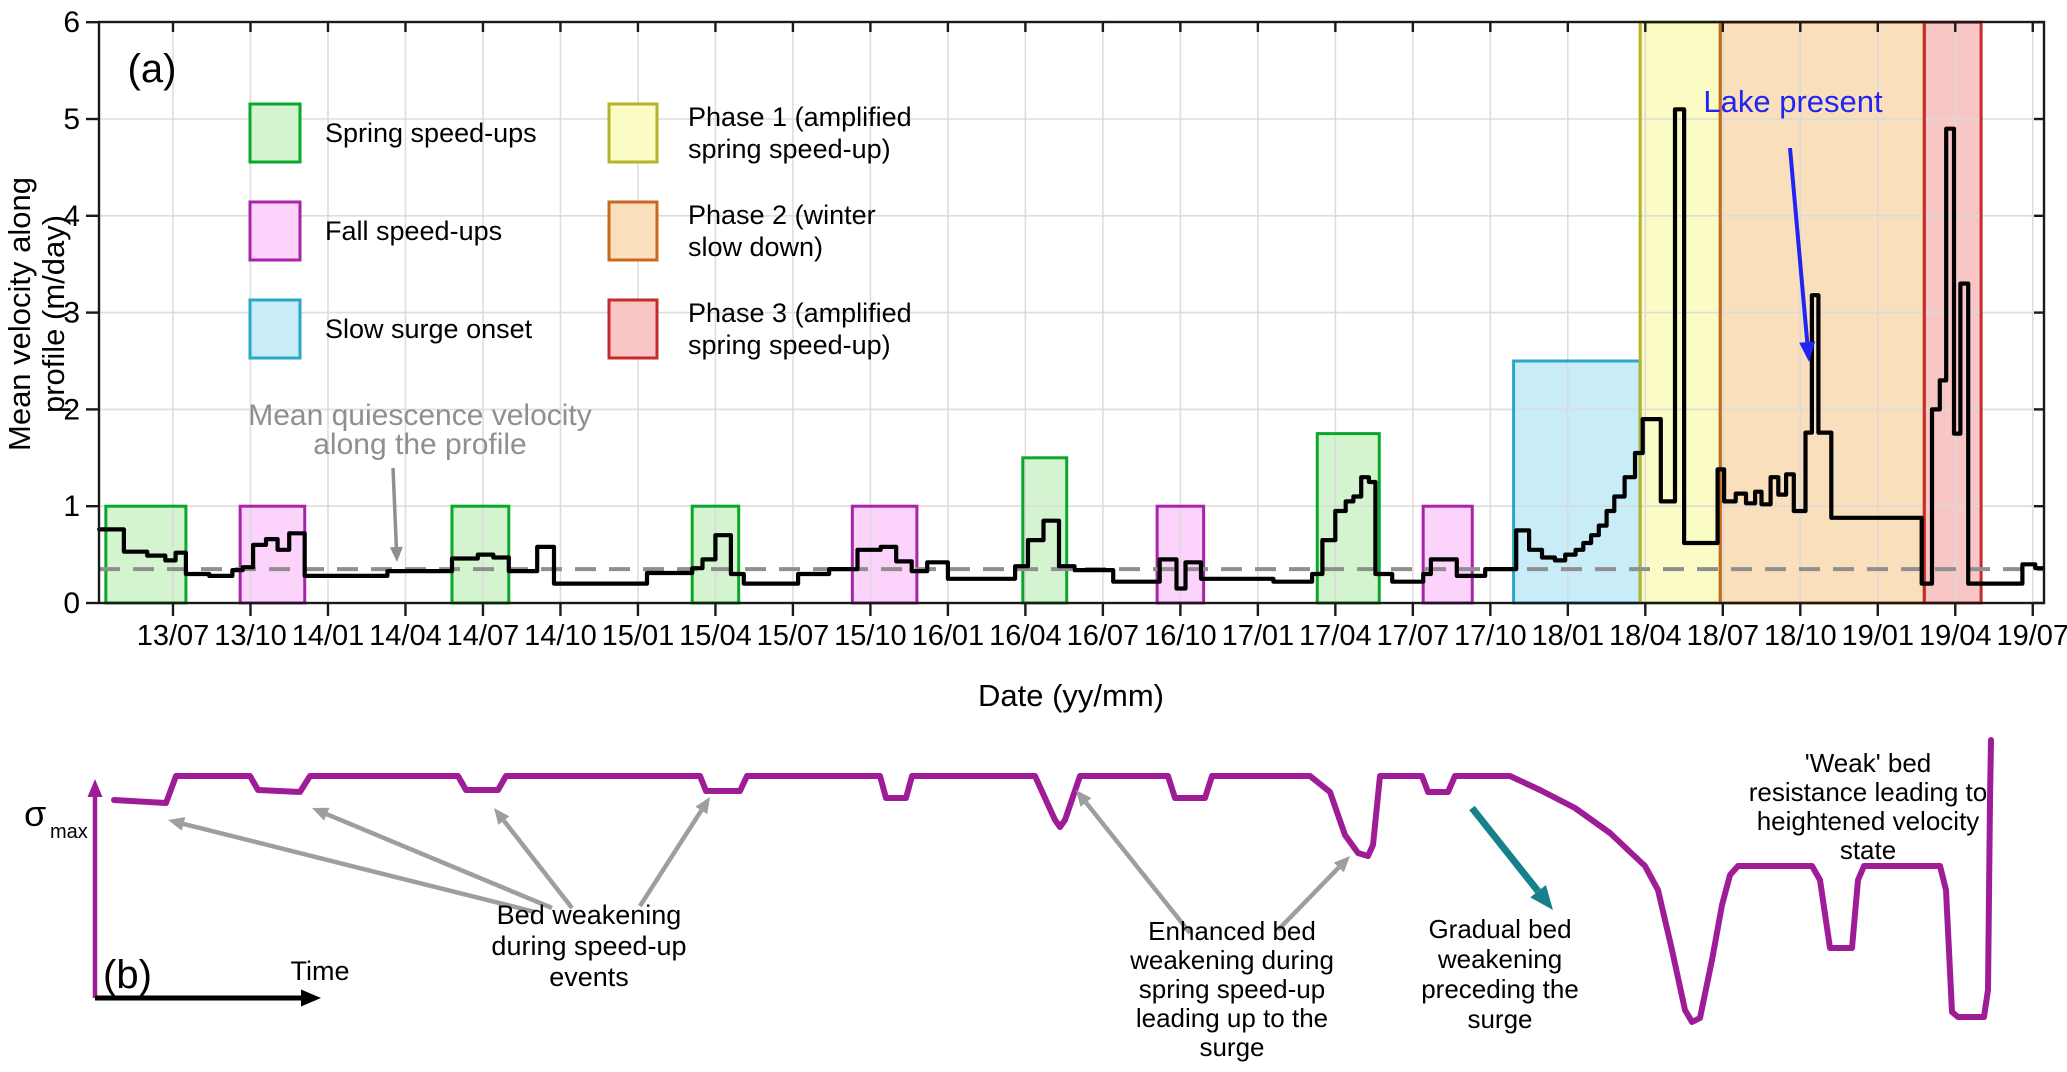 The width and height of the screenshot is (2067, 1072). What do you see at coordinates (789, 345) in the screenshot?
I see `legend-label-phase3: spring speed-up)` at bounding box center [789, 345].